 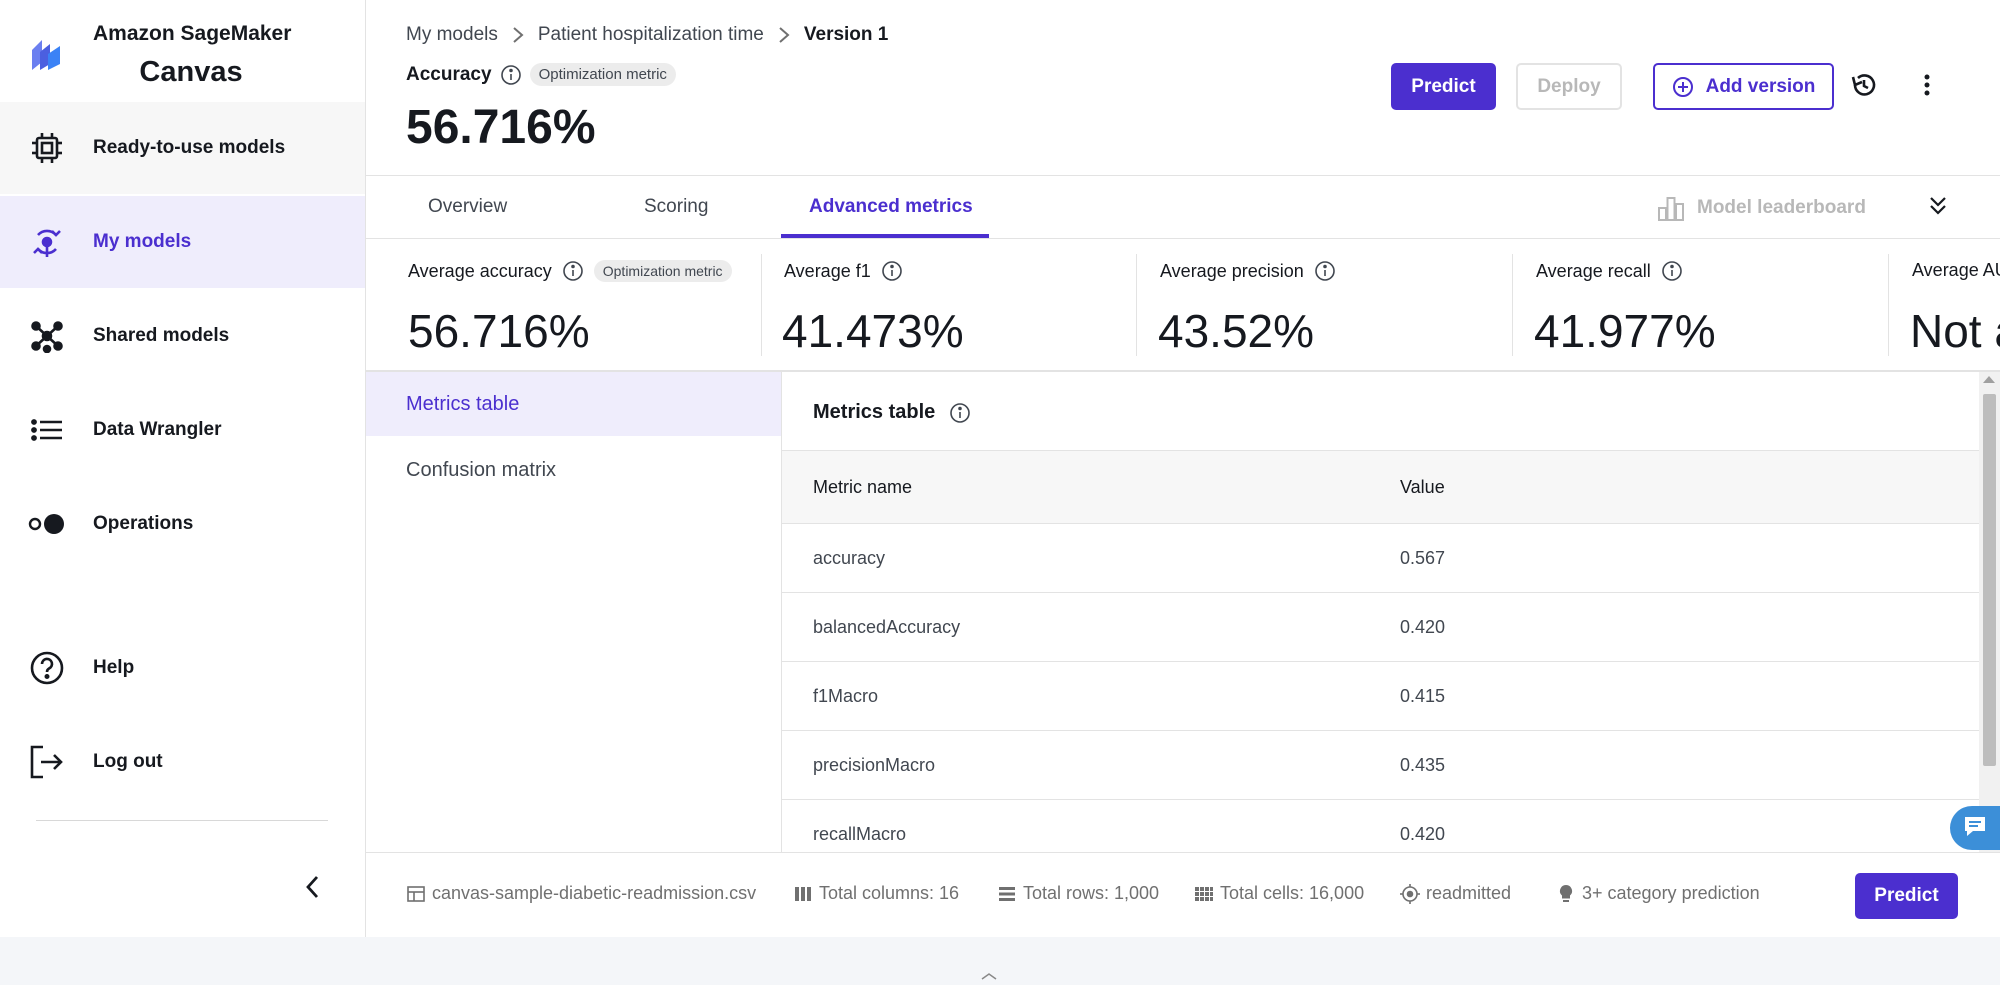 What do you see at coordinates (1443, 86) in the screenshot?
I see `predict-button: Predict` at bounding box center [1443, 86].